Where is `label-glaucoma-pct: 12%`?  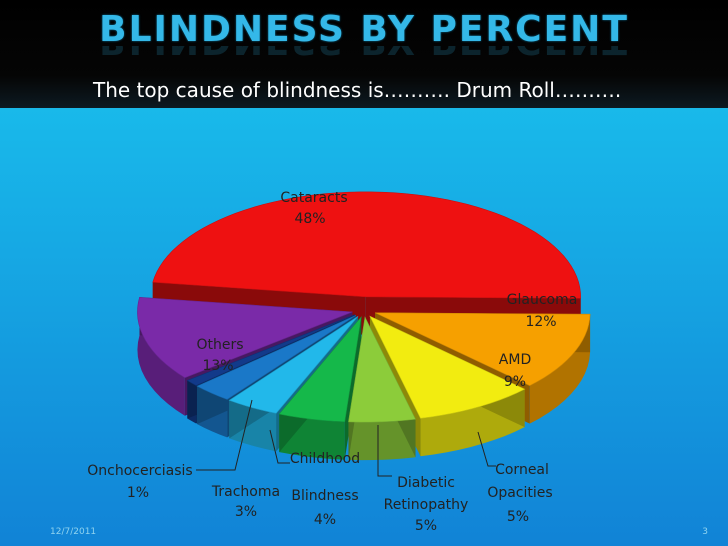
label-glaucoma-pct: 12% is located at coordinates (540, 322).